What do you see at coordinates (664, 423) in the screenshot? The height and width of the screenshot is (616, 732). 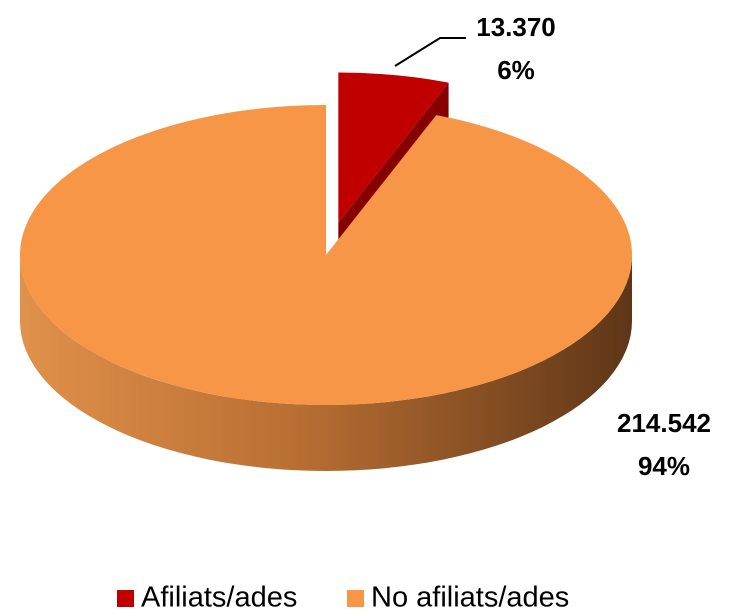 I see `value-label: 214.542` at bounding box center [664, 423].